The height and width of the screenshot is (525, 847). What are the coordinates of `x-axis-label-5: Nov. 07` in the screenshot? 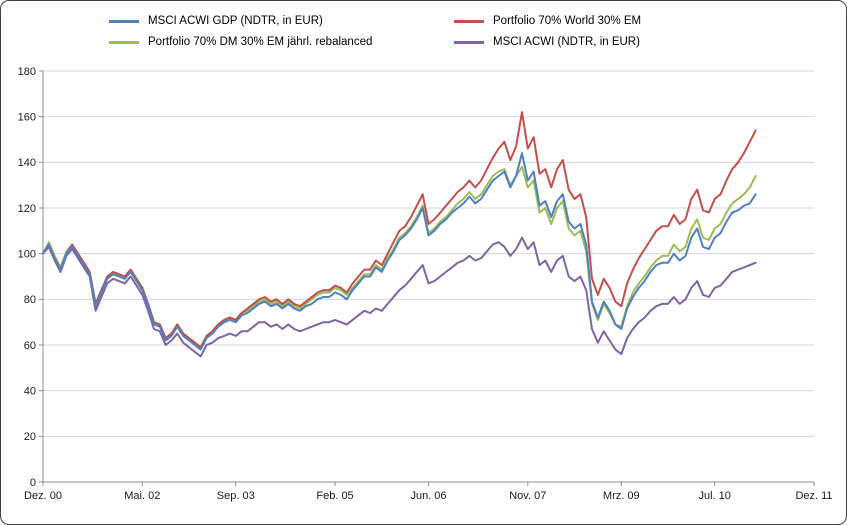 It's located at (527, 496).